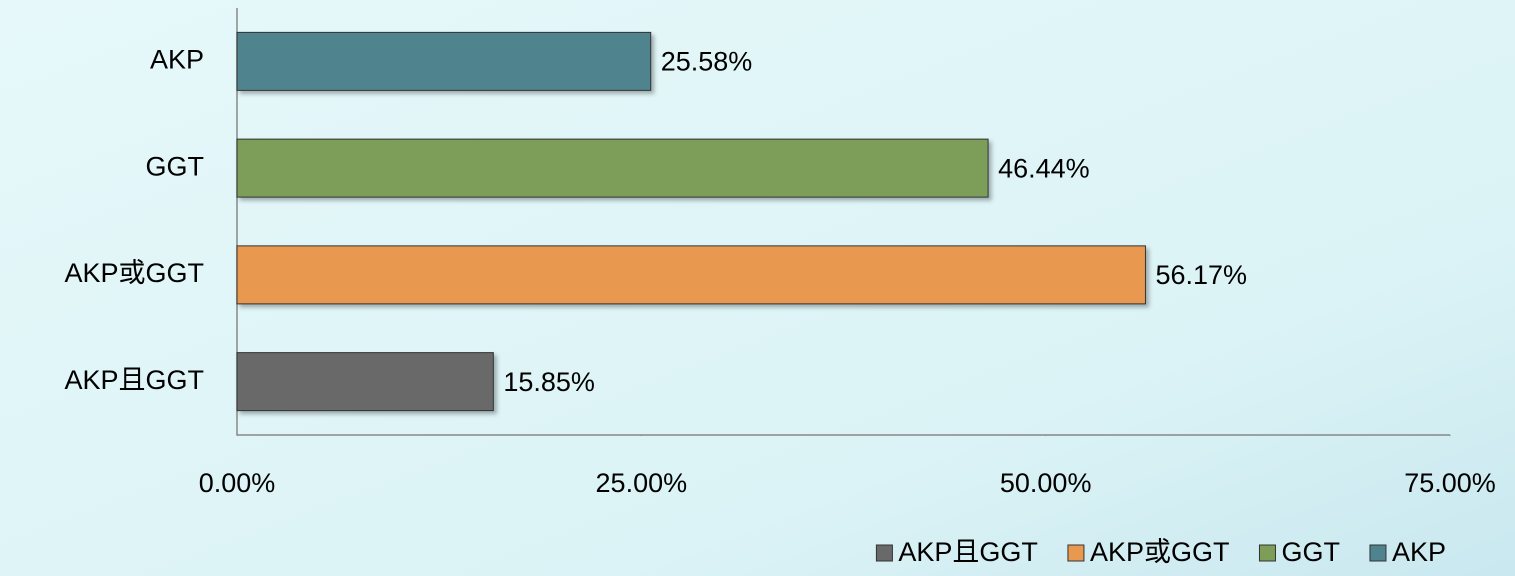 The width and height of the screenshot is (1515, 576). I want to click on data-label: 46.44%, so click(1044, 168).